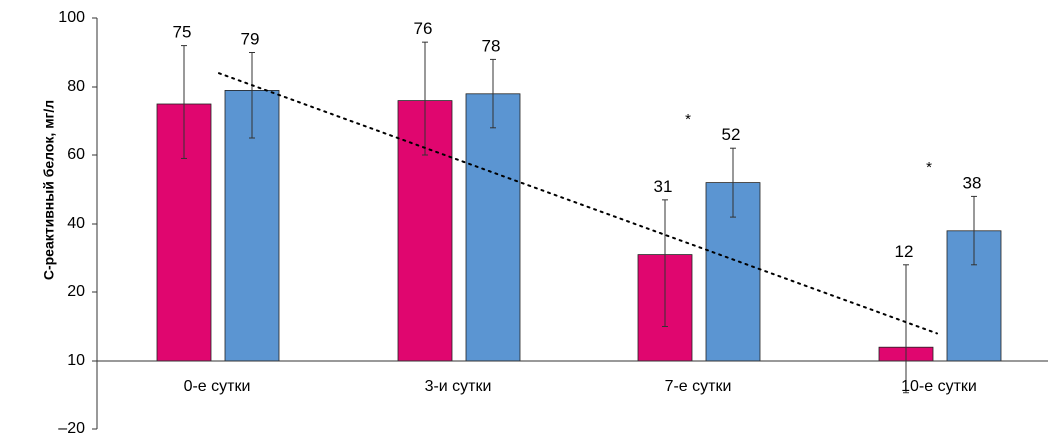  What do you see at coordinates (491, 45) in the screenshot?
I see `data-label: 78` at bounding box center [491, 45].